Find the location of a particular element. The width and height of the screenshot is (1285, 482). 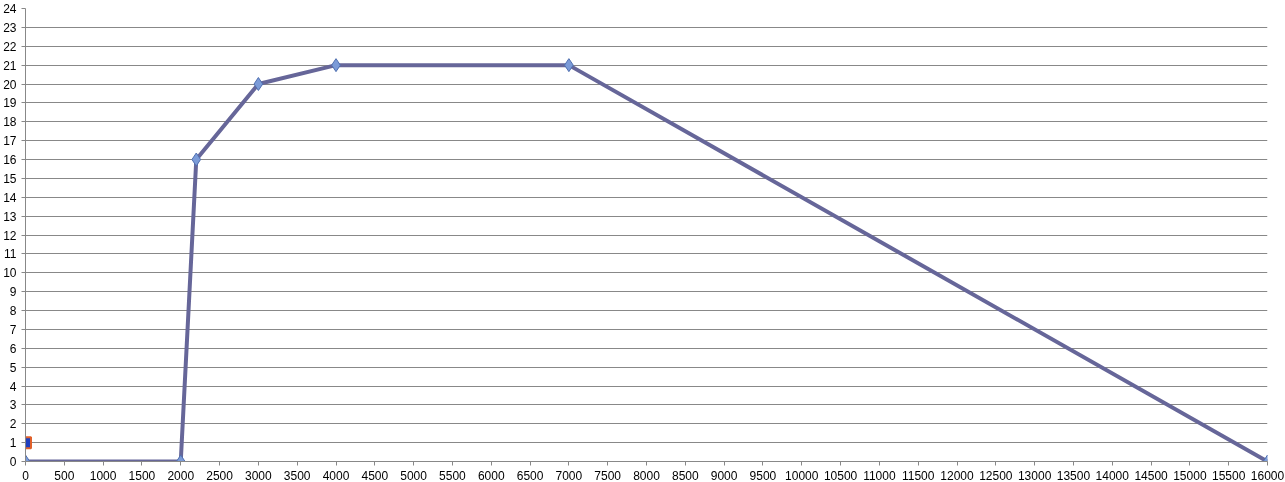

y-tick-label: 2 is located at coordinates (13, 424).